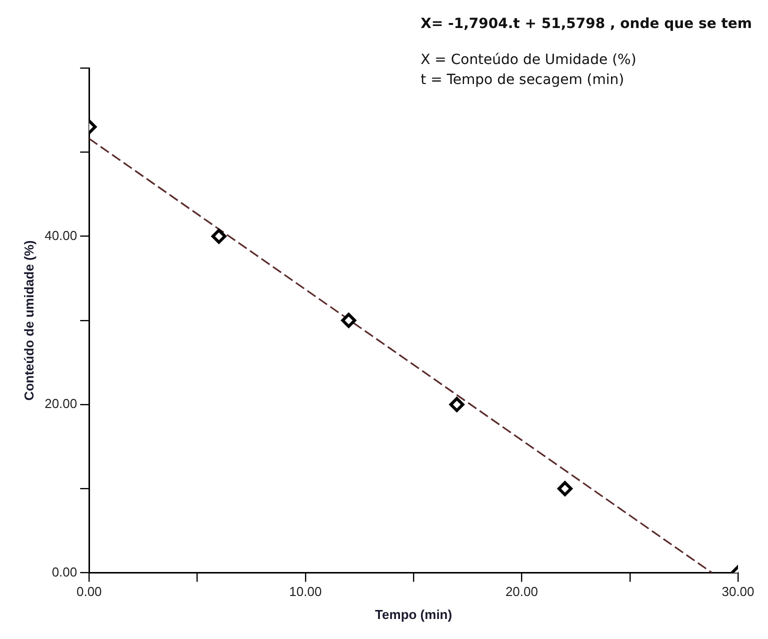 This screenshot has height=639, width=768. I want to click on x-tick-label: 20.00, so click(521, 592).